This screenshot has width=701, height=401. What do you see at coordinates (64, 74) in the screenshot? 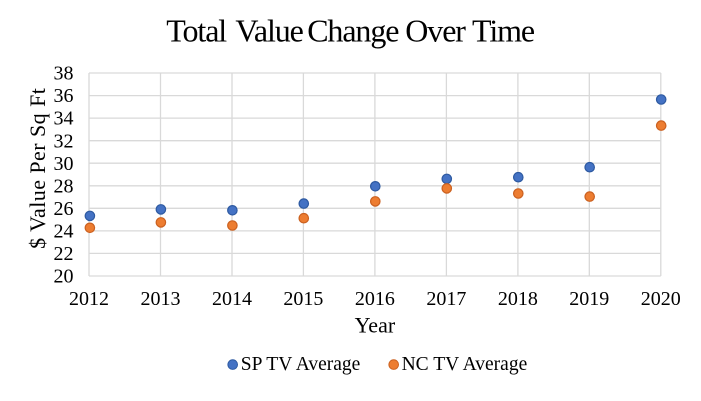
I see `svg-text: 38` at bounding box center [64, 74].